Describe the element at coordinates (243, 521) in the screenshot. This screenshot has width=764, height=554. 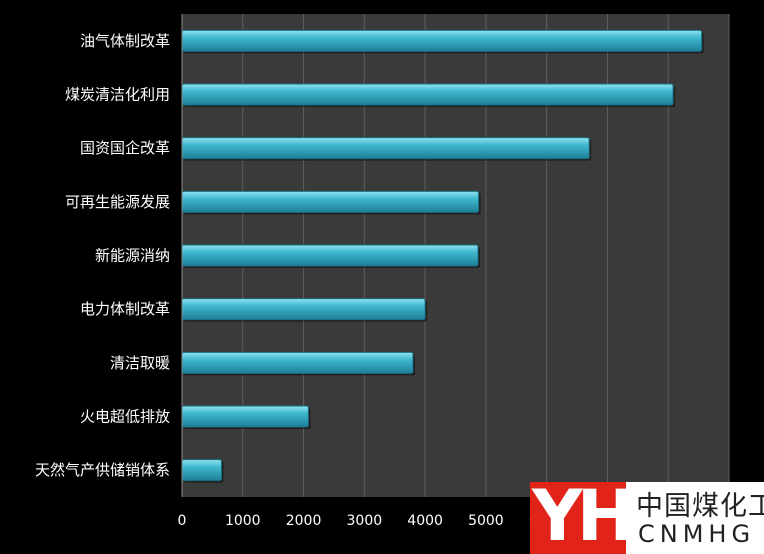
I see `x-tick-label: 1000` at that location.